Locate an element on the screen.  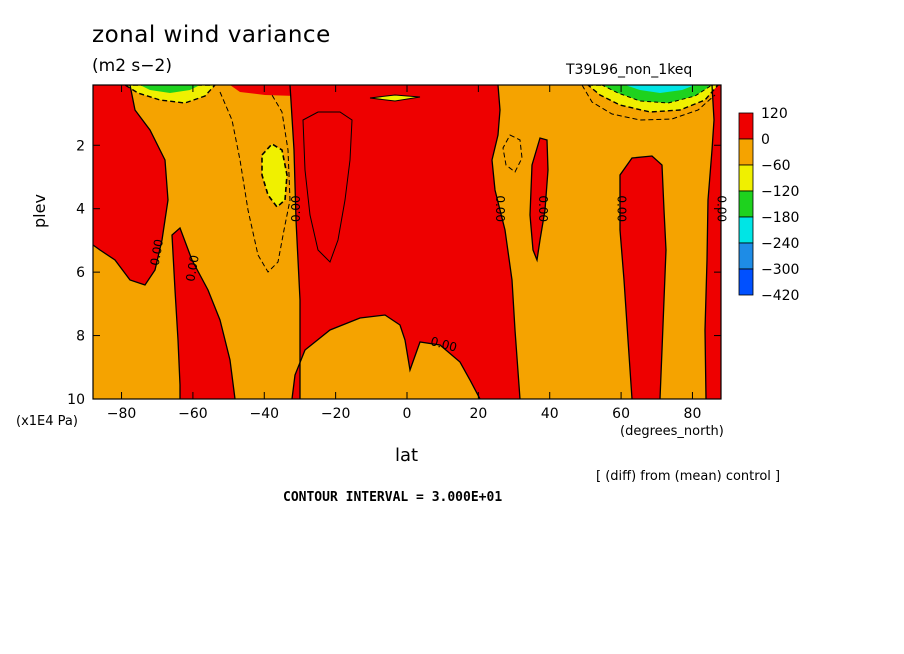
run-name: T39L96_non_1keq is located at coordinates (629, 70).